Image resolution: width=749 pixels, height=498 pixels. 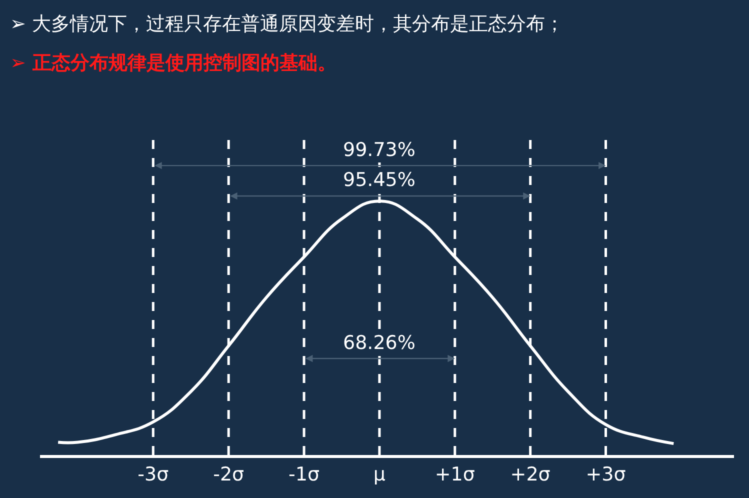 I want to click on annotation: 95.45%, so click(x=379, y=180).